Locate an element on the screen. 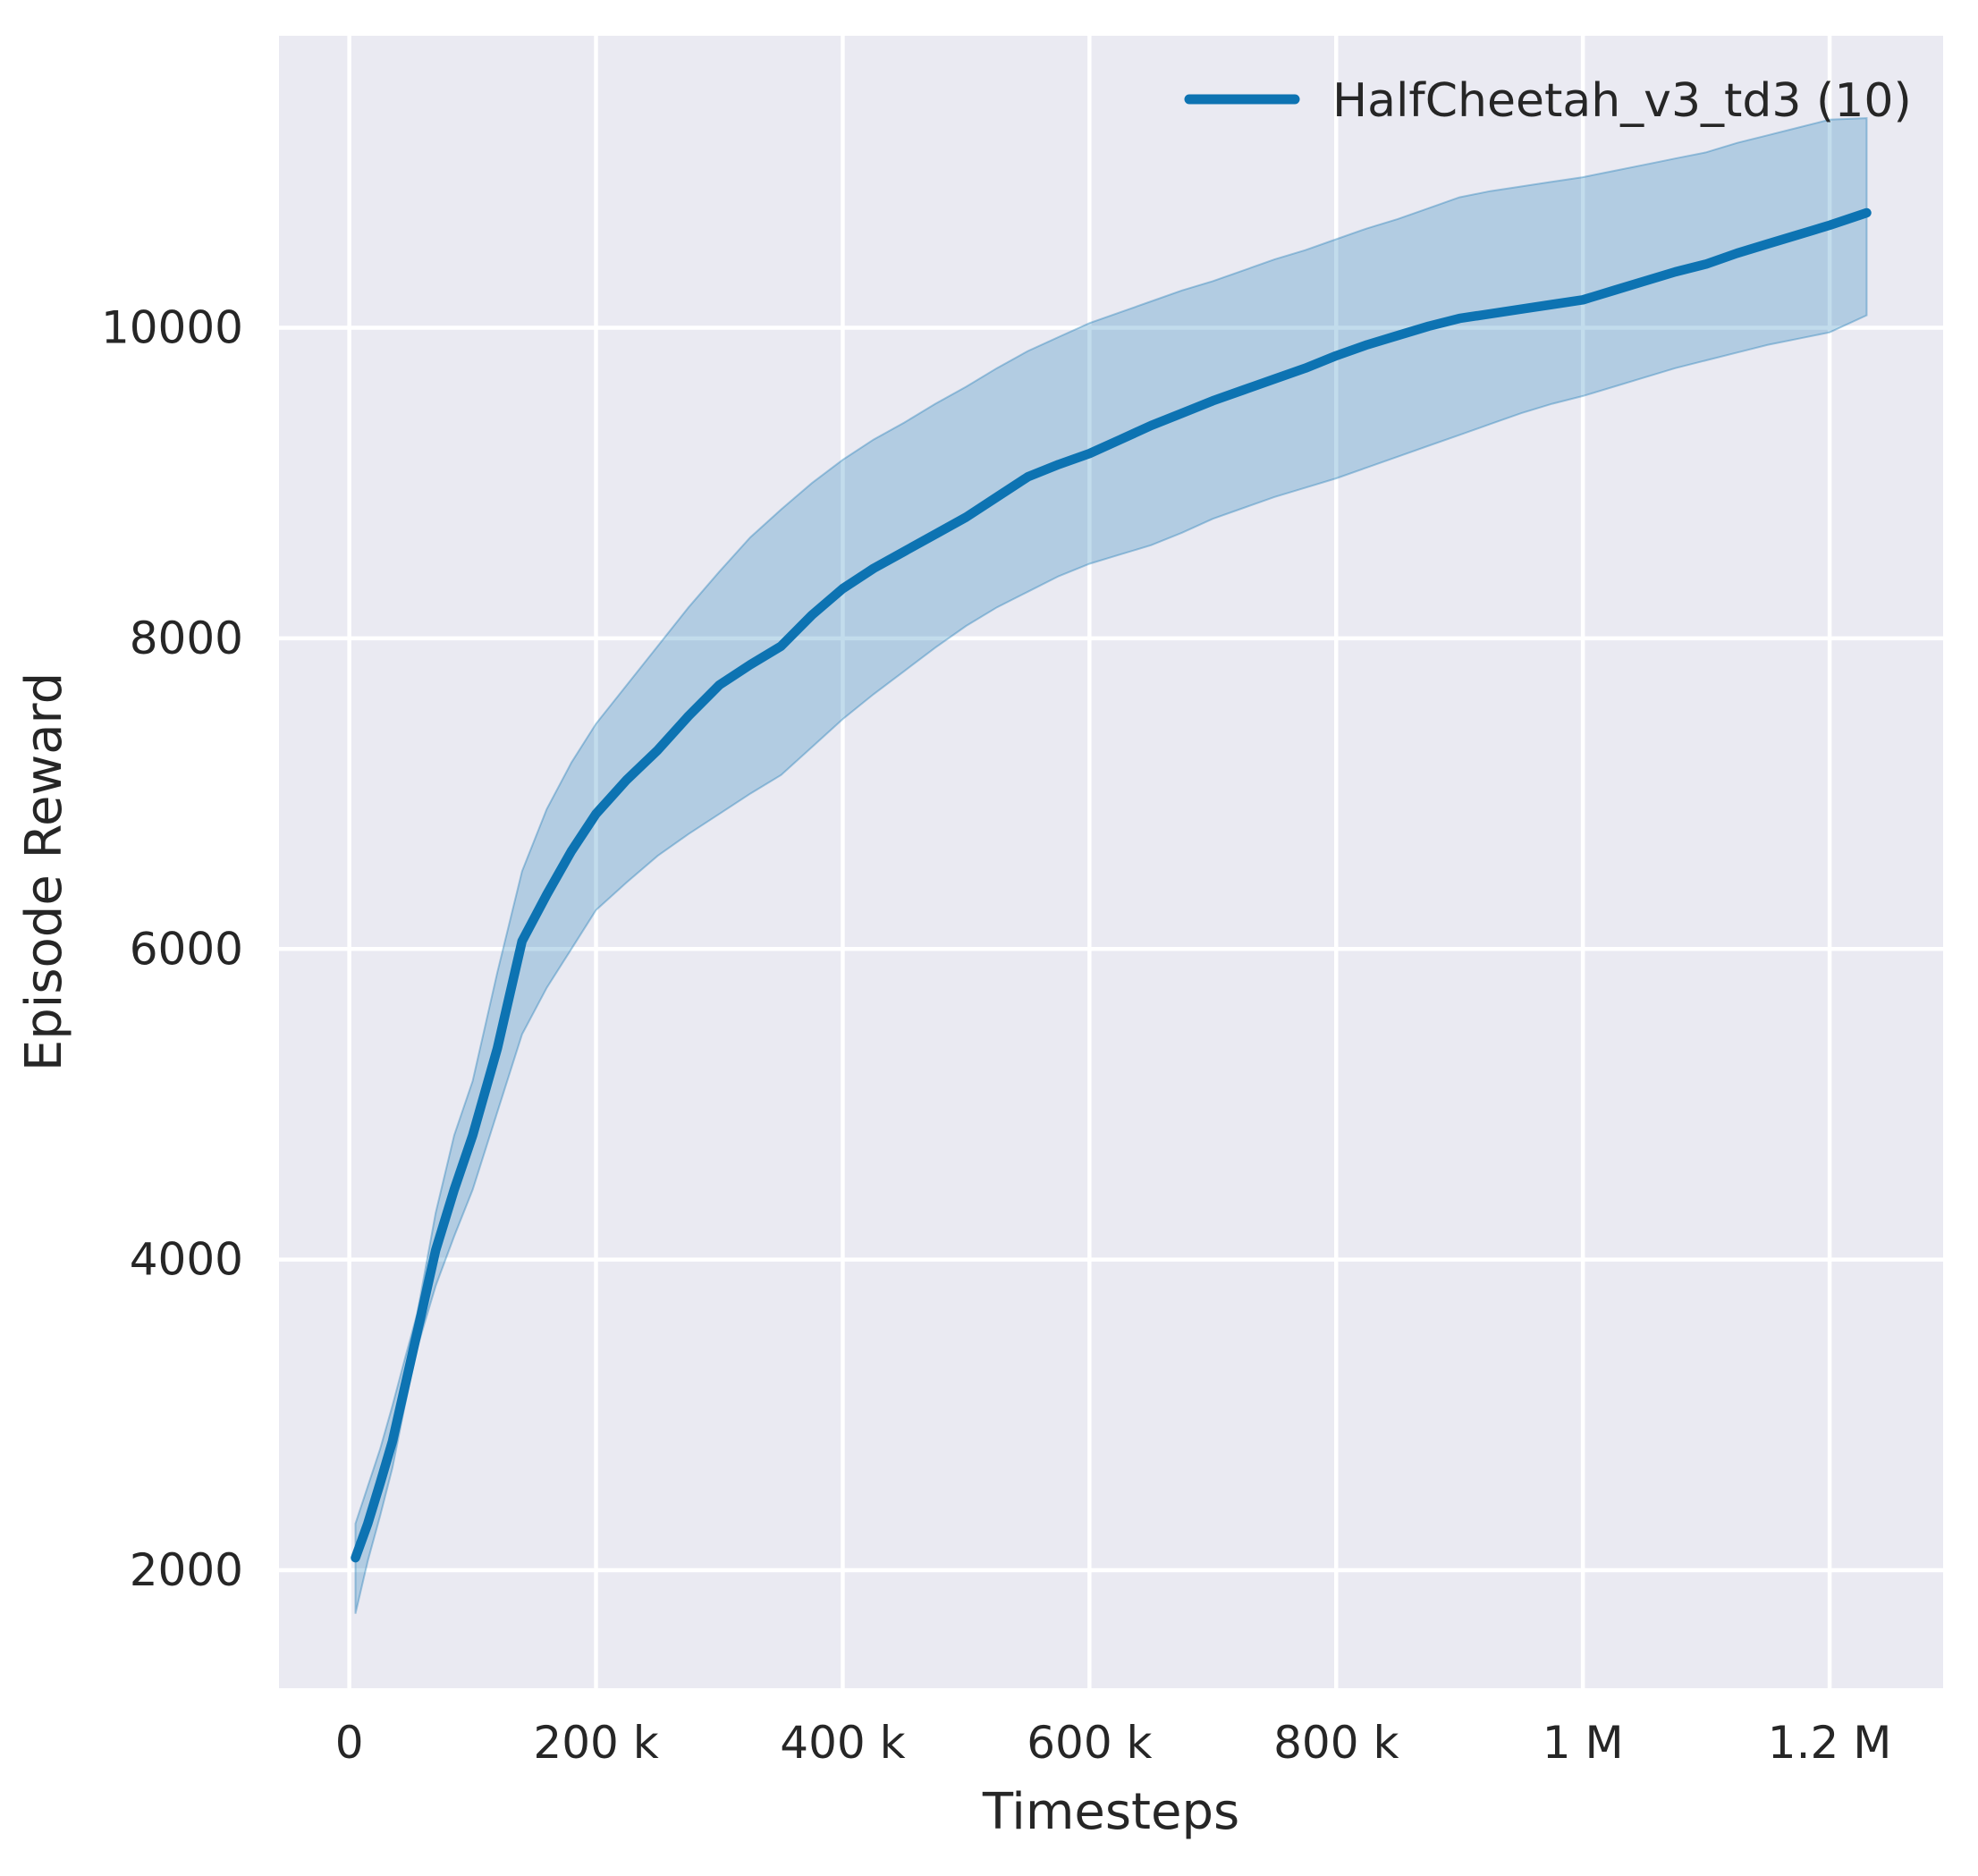 This screenshot has height=1876, width=1978. legend-series-label: HalfCheetah_v3_td3 (10) is located at coordinates (1622, 101).